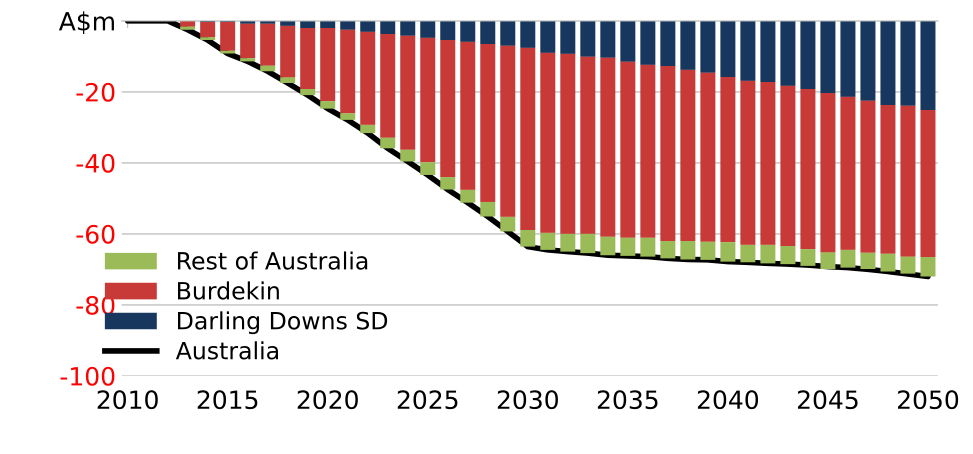  Describe the element at coordinates (227, 350) in the screenshot. I see `legend-label: Australia` at that location.